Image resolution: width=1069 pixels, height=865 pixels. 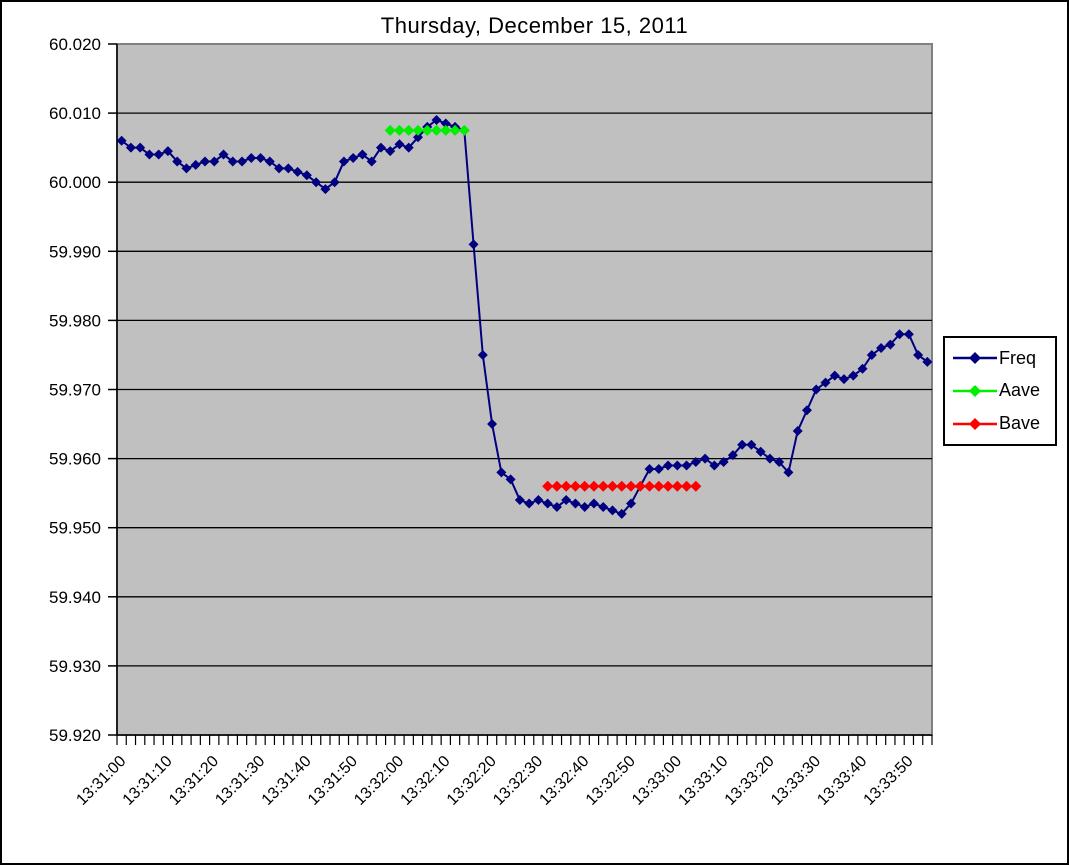 I want to click on y-tick-label: 60.000, so click(x=75, y=182).